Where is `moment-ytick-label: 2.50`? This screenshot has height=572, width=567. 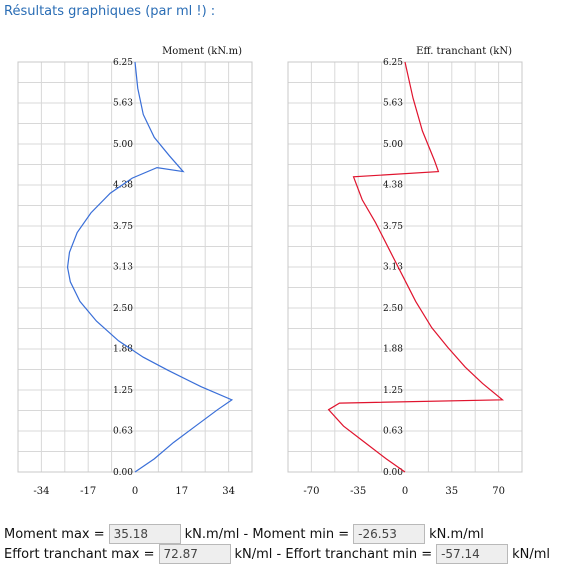
moment-ytick-label: 2.50 is located at coordinates (123, 309).